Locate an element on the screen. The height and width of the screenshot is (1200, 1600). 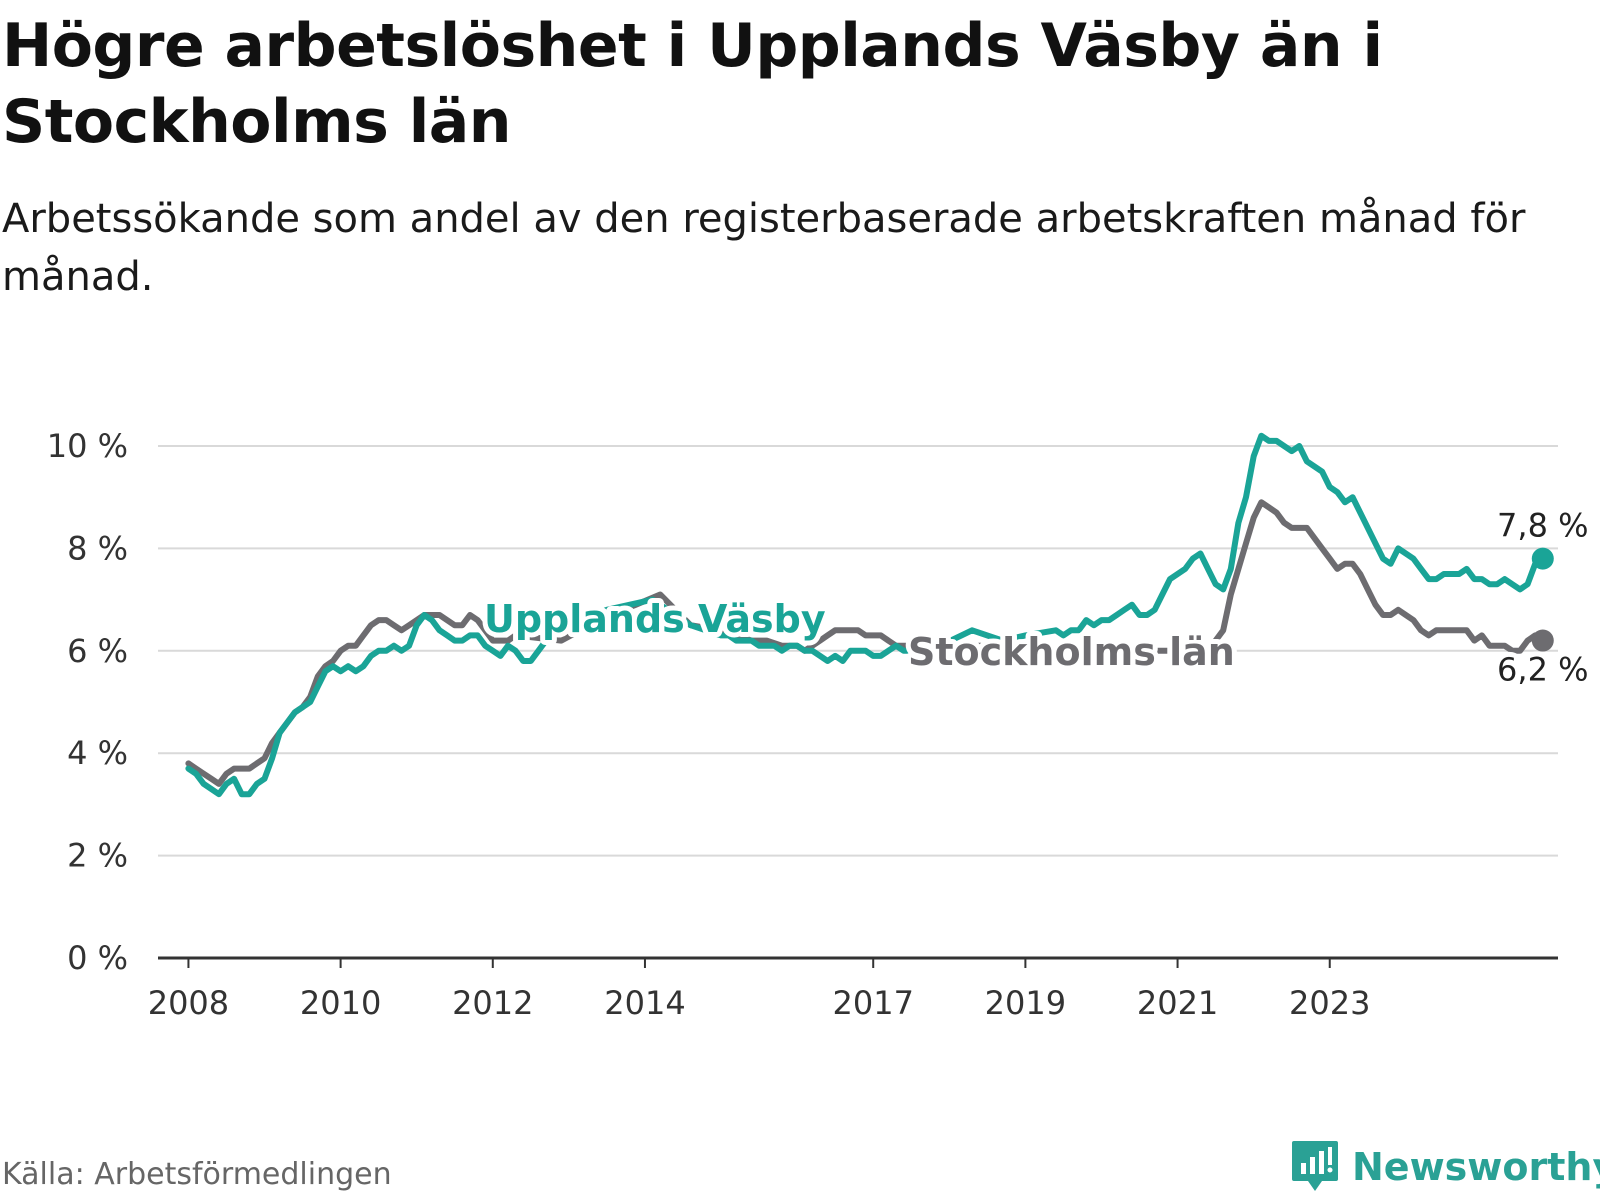
y-tick-label: 6 % is located at coordinates (97, 651).